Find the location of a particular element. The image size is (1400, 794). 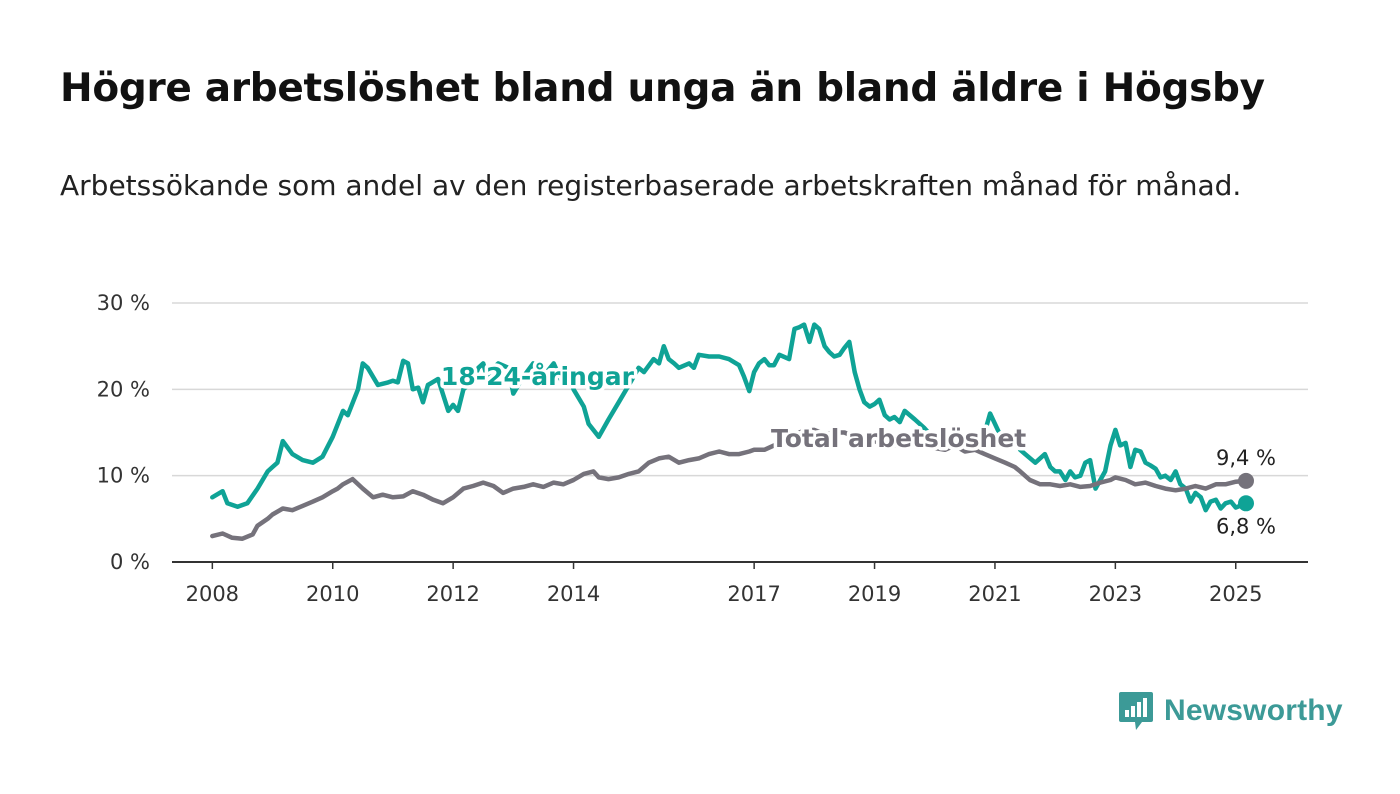

x-axis: 2008 2010 2012 2014 2017 2019 2021 2023 2025 is located at coordinates (740, 583).